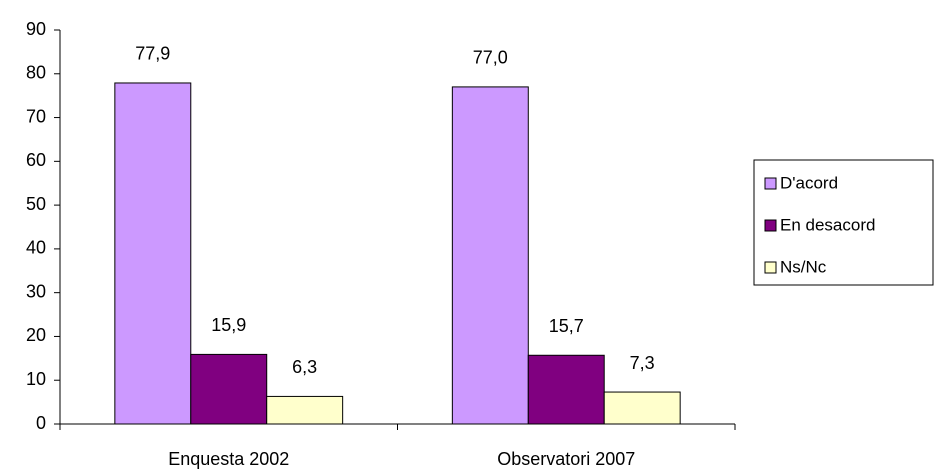 The height and width of the screenshot is (472, 934). Describe the element at coordinates (36, 160) in the screenshot. I see `y-tick-label: 60` at that location.